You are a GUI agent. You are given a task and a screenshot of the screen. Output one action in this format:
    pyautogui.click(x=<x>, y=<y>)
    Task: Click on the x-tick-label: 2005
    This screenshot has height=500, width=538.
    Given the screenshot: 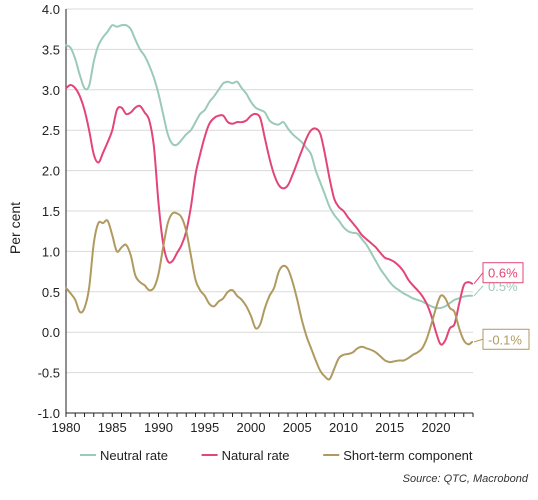 What is the action you would take?
    pyautogui.click(x=297, y=427)
    